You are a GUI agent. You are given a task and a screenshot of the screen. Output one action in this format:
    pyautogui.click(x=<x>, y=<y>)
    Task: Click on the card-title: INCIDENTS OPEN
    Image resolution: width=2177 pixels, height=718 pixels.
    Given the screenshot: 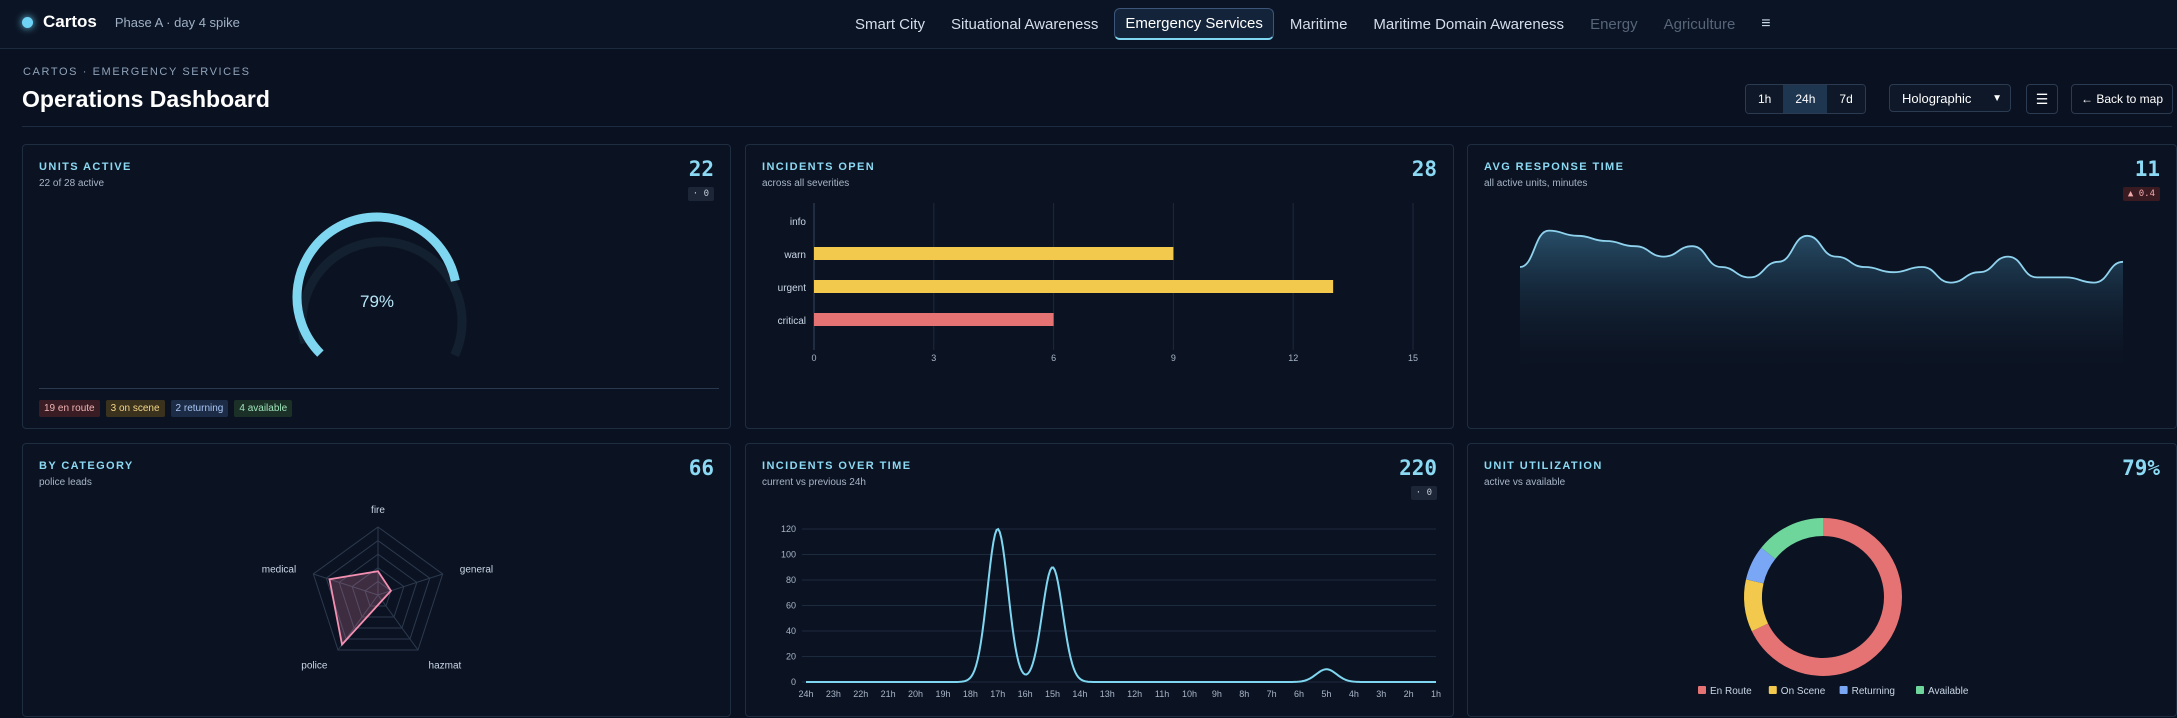 What is the action you would take?
    pyautogui.click(x=819, y=167)
    